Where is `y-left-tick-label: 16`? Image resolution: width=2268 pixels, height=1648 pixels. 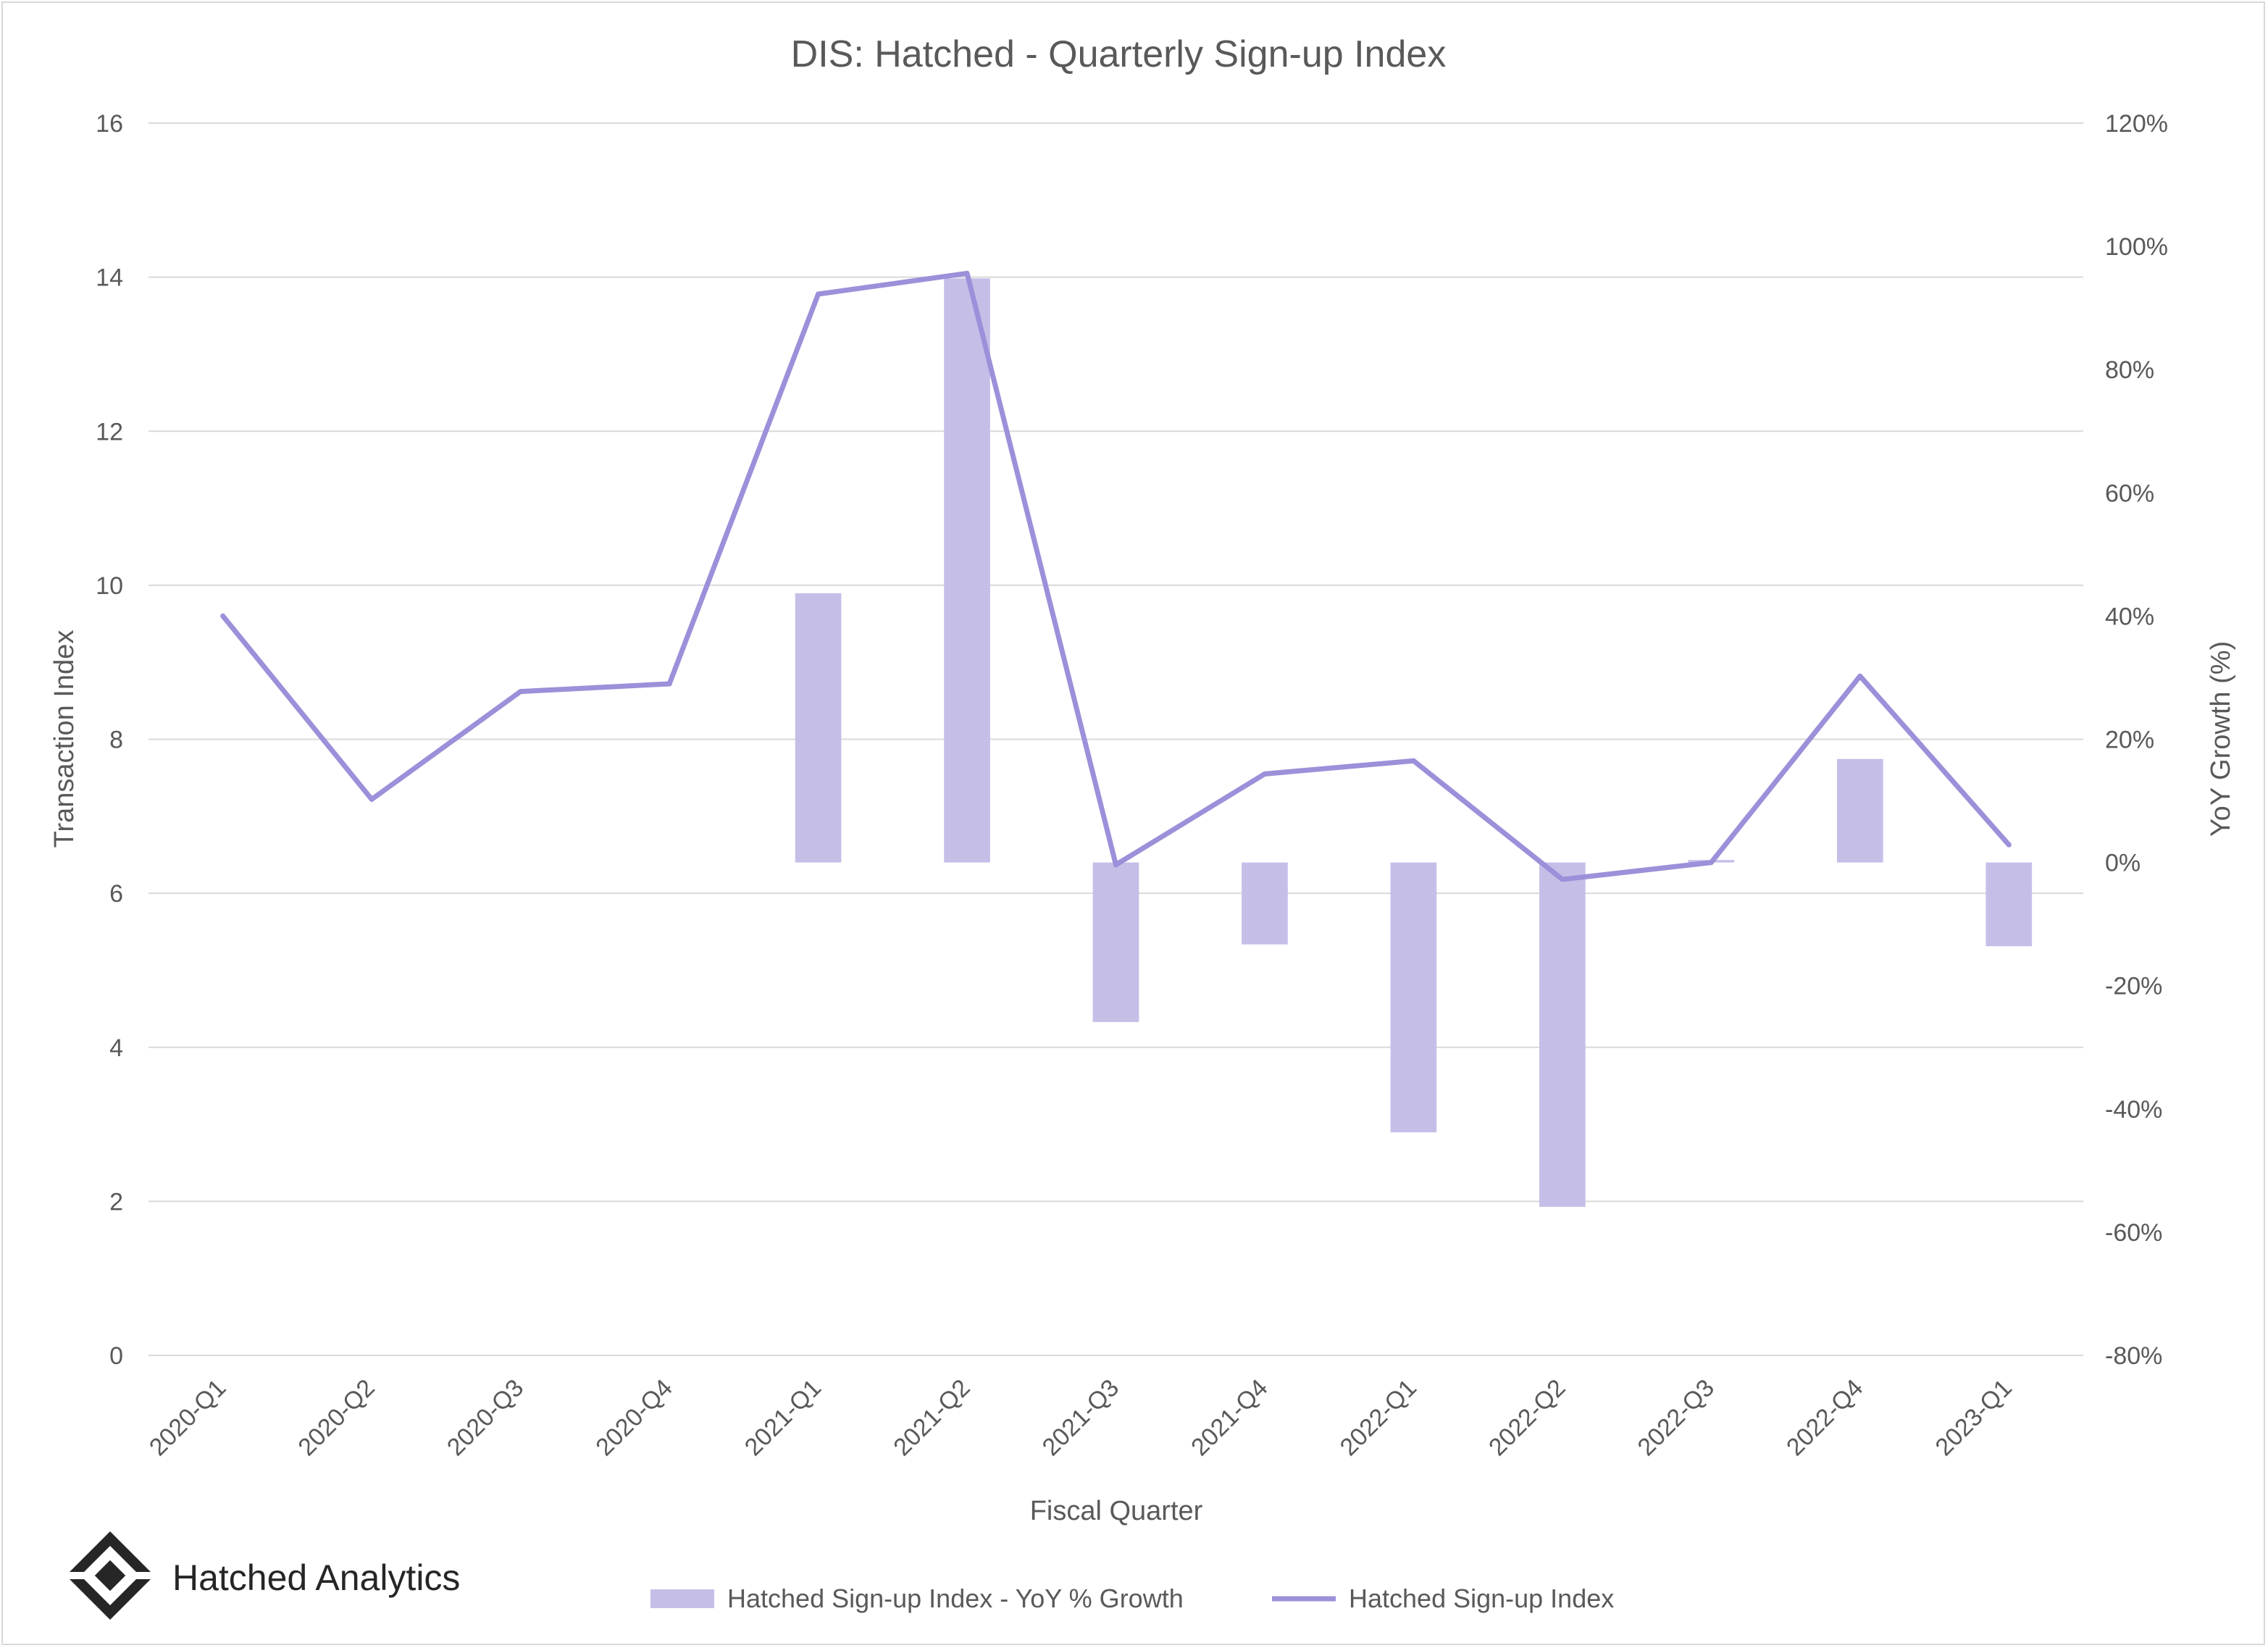 y-left-tick-label: 16 is located at coordinates (110, 124).